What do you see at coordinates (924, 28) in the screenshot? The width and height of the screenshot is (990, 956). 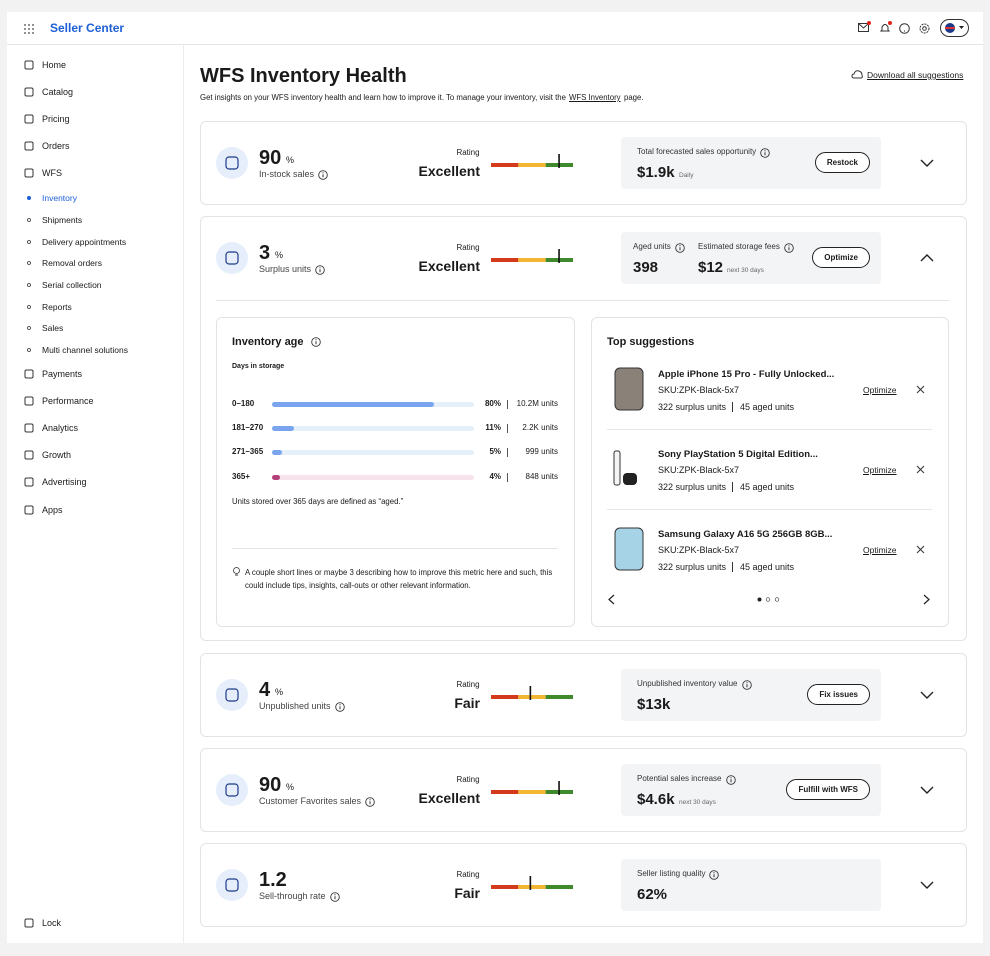 I see `settings-icon` at bounding box center [924, 28].